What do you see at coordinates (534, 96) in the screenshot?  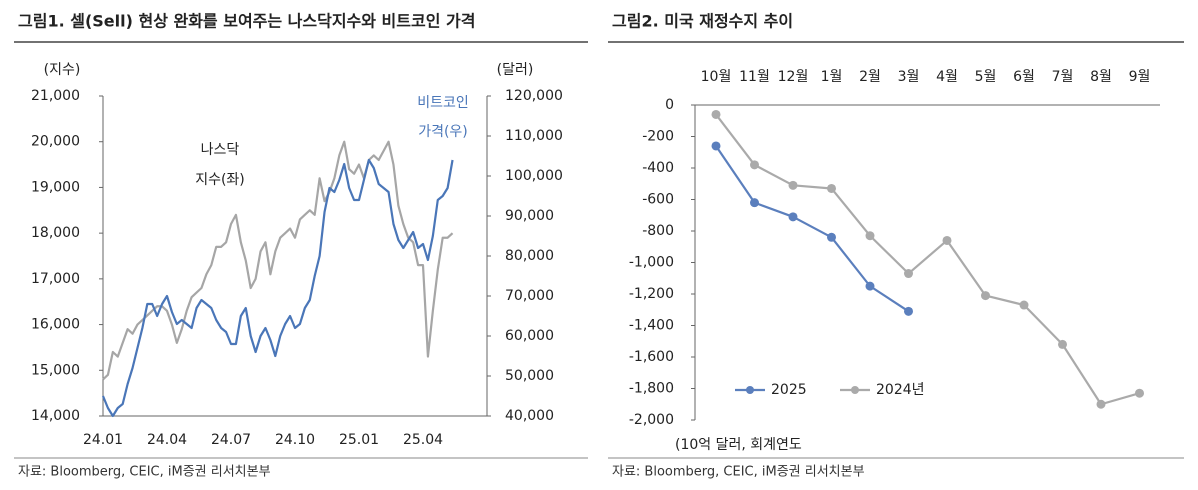 I see `y2-tick-label: 120,000` at bounding box center [534, 96].